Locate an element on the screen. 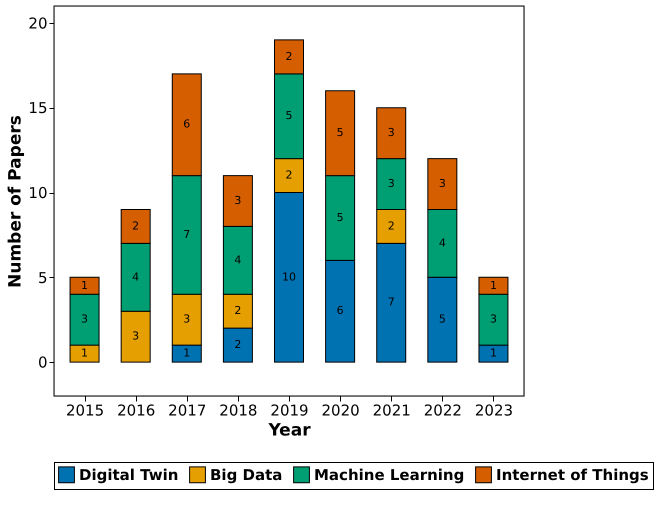 Image resolution: width=663 pixels, height=515 pixels. x-tick-label: 2017 is located at coordinates (187, 411).